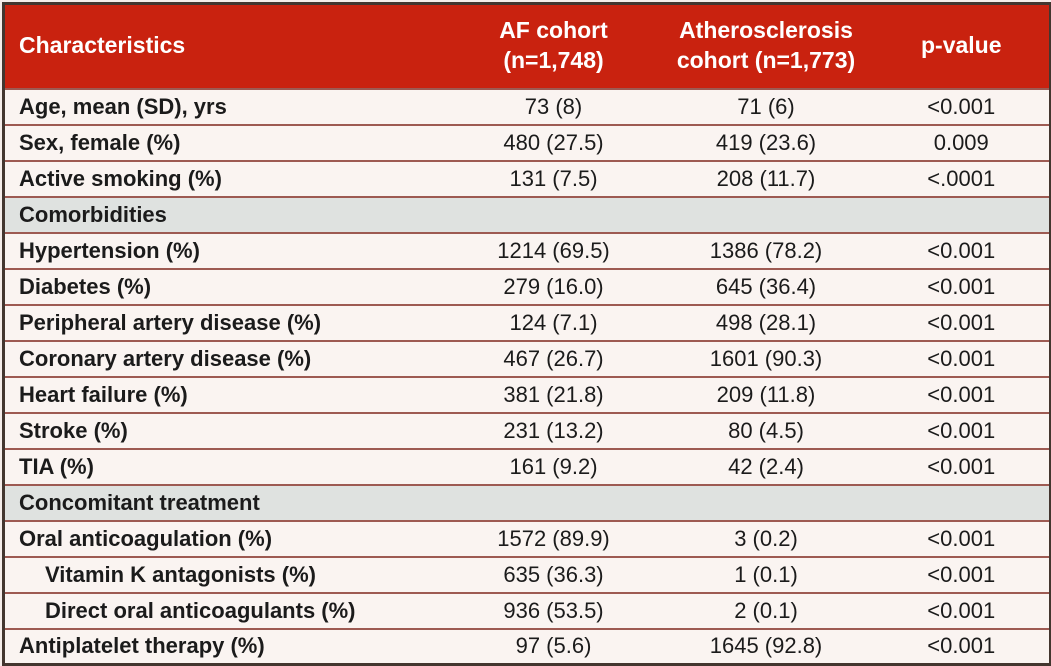 This screenshot has height=666, width=1051. What do you see at coordinates (553, 466) in the screenshot?
I see `af-cohort-value: 161 (9.2)` at bounding box center [553, 466].